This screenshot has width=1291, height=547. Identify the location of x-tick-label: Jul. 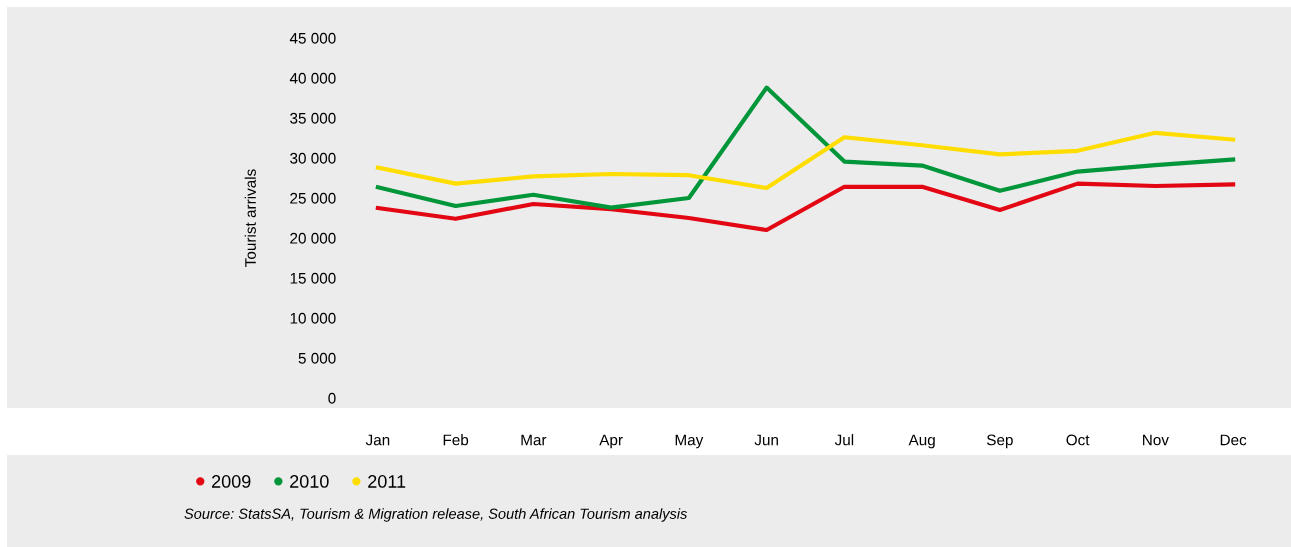
(844, 440).